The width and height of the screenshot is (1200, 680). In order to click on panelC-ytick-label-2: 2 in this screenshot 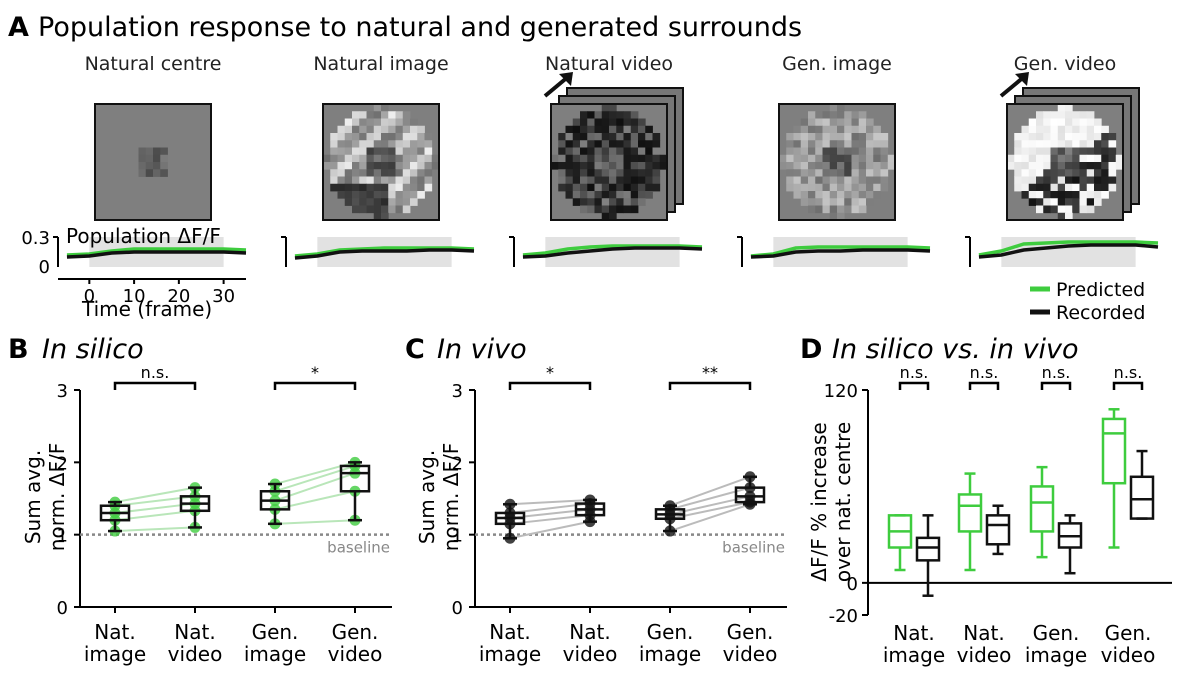, I will do `click(457, 463)`.